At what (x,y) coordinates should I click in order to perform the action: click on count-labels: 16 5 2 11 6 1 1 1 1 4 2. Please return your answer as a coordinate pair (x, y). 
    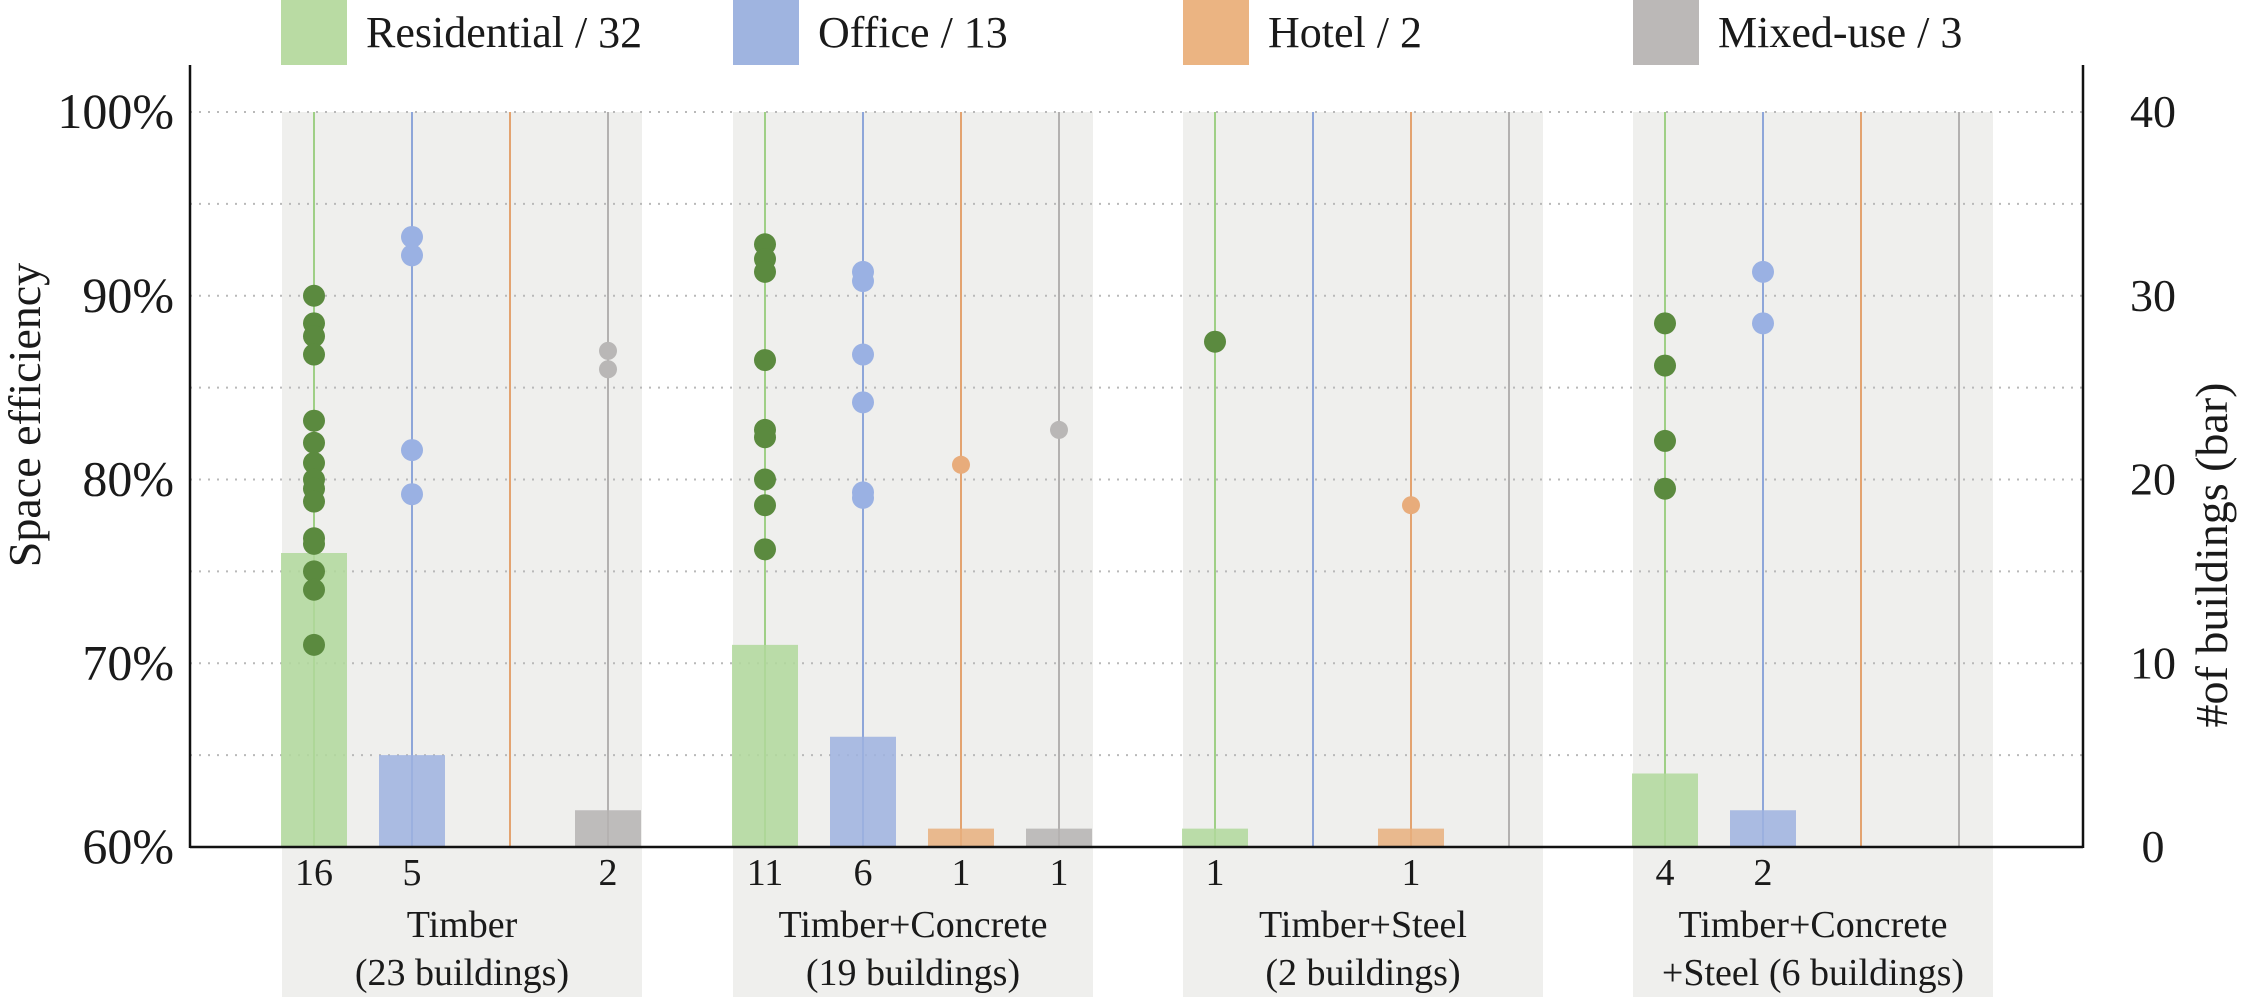
    Looking at the image, I should click on (1034, 873).